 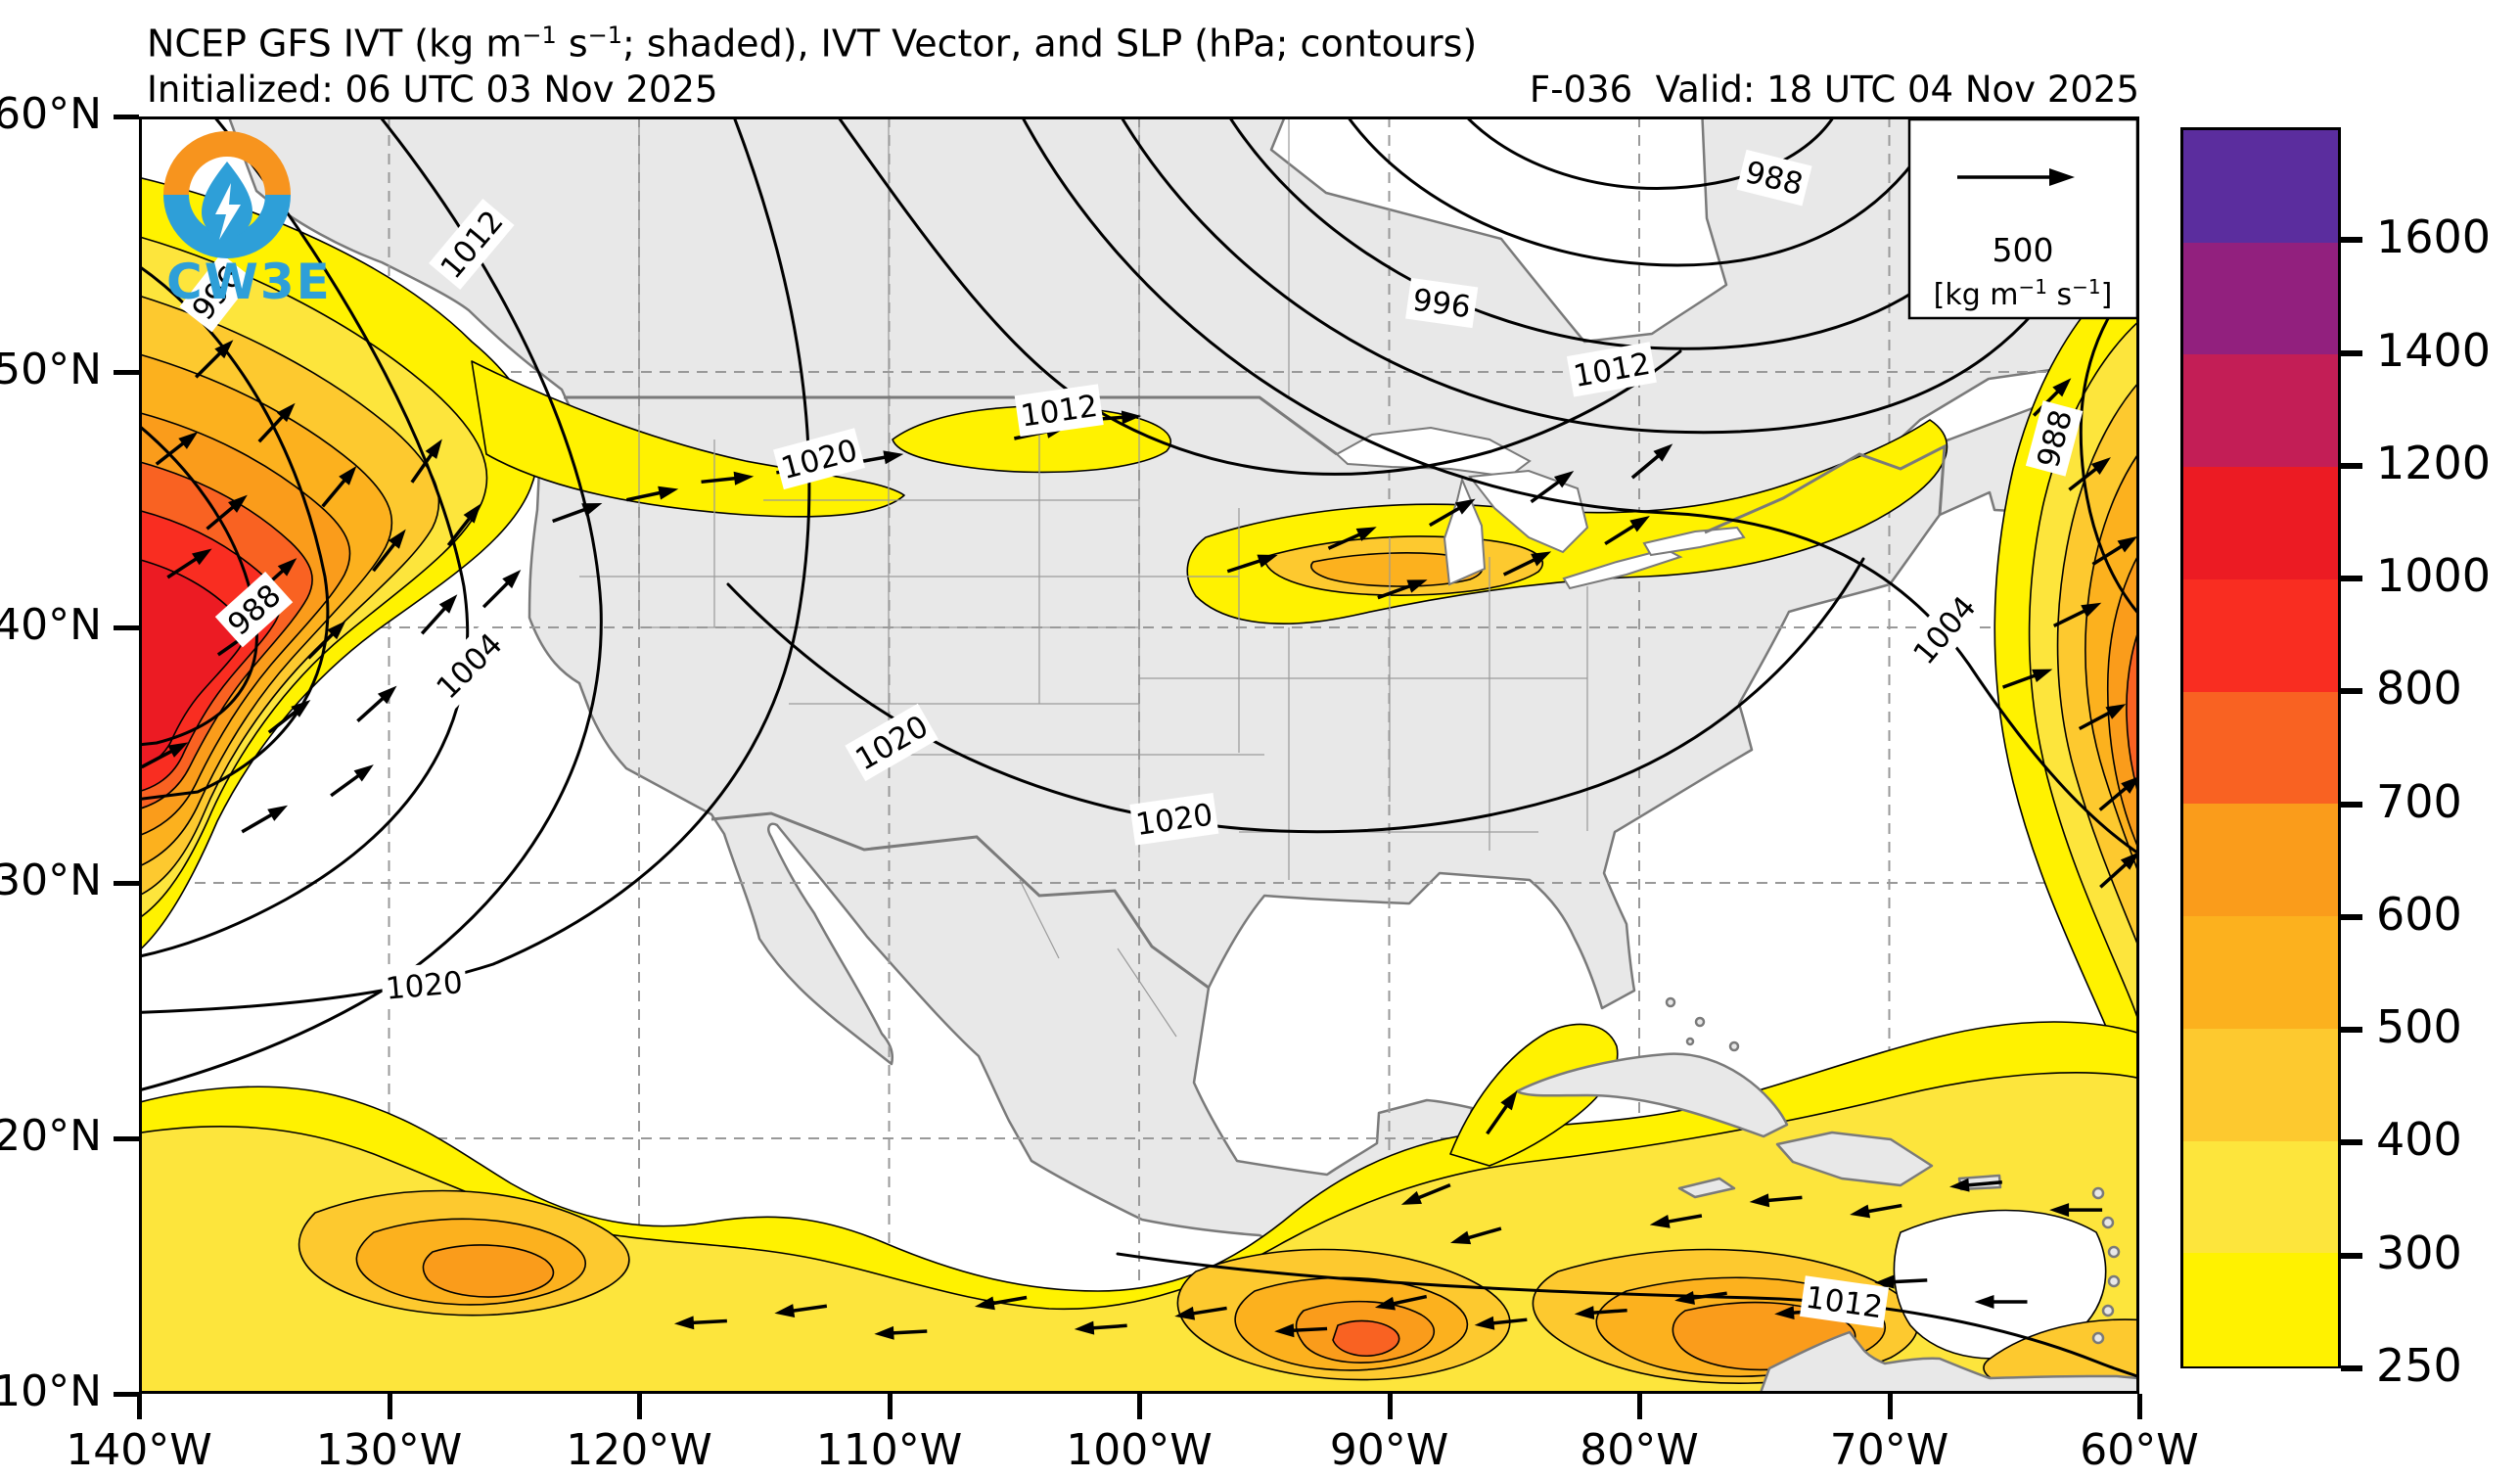 What do you see at coordinates (1844, 1301) in the screenshot?
I see `slp-contour-label: 1012` at bounding box center [1844, 1301].